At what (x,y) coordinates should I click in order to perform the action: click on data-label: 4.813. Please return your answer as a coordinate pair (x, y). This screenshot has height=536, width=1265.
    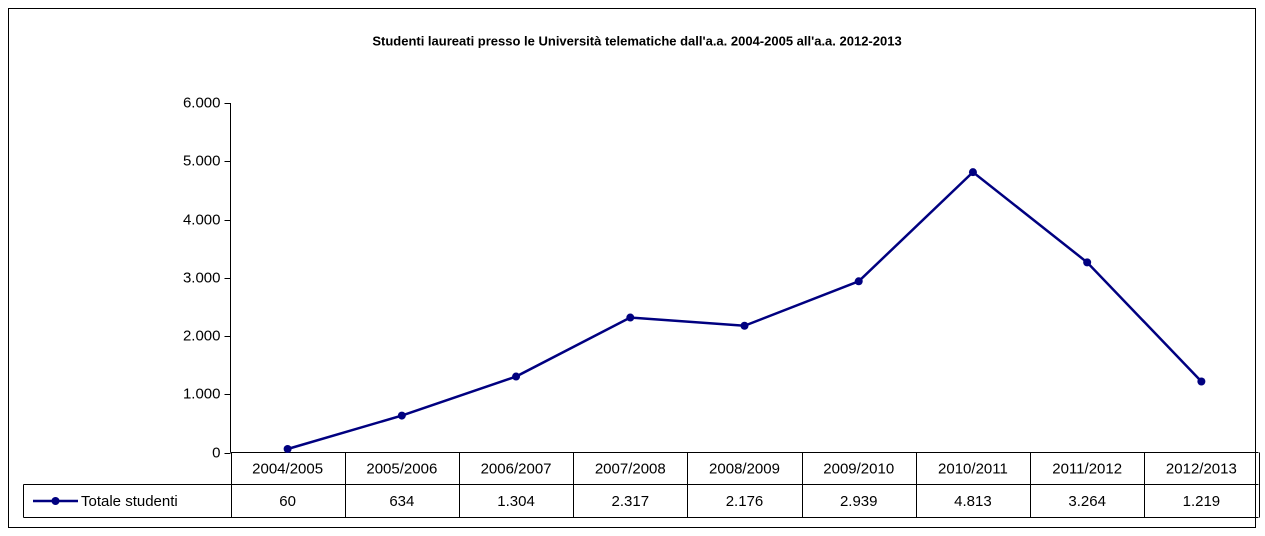
    Looking at the image, I should click on (973, 501).